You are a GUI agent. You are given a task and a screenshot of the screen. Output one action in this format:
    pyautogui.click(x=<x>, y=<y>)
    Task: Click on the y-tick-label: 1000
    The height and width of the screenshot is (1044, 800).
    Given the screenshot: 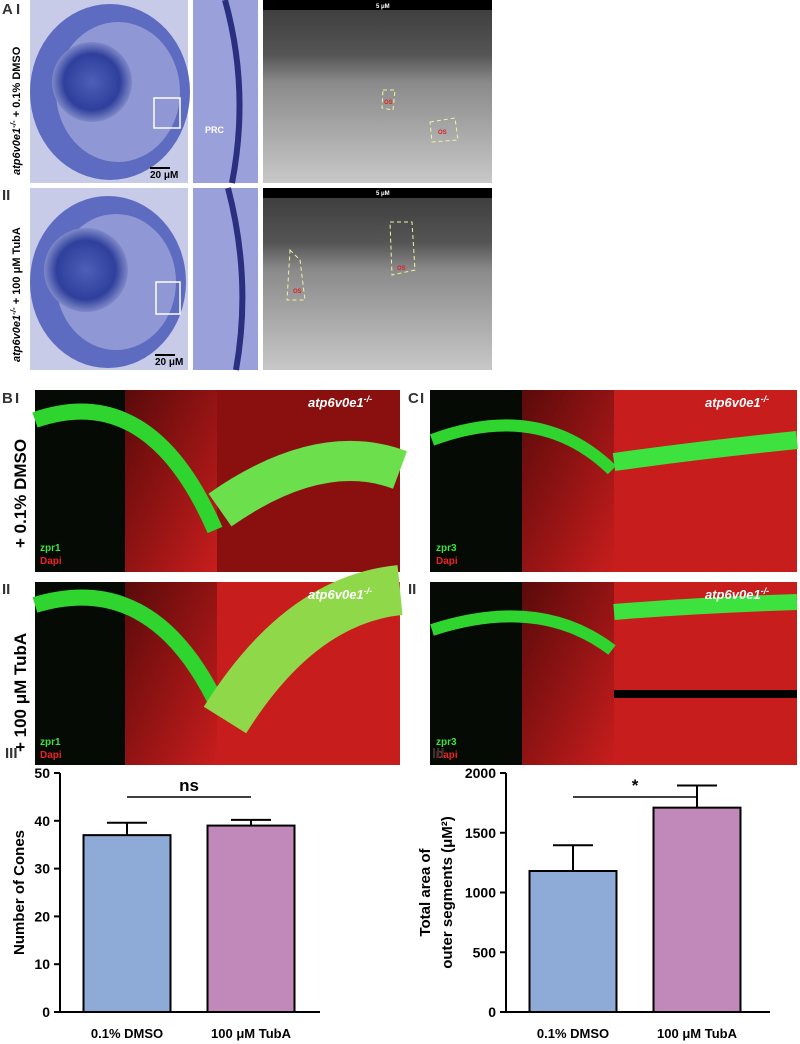 What is the action you would take?
    pyautogui.click(x=480, y=893)
    